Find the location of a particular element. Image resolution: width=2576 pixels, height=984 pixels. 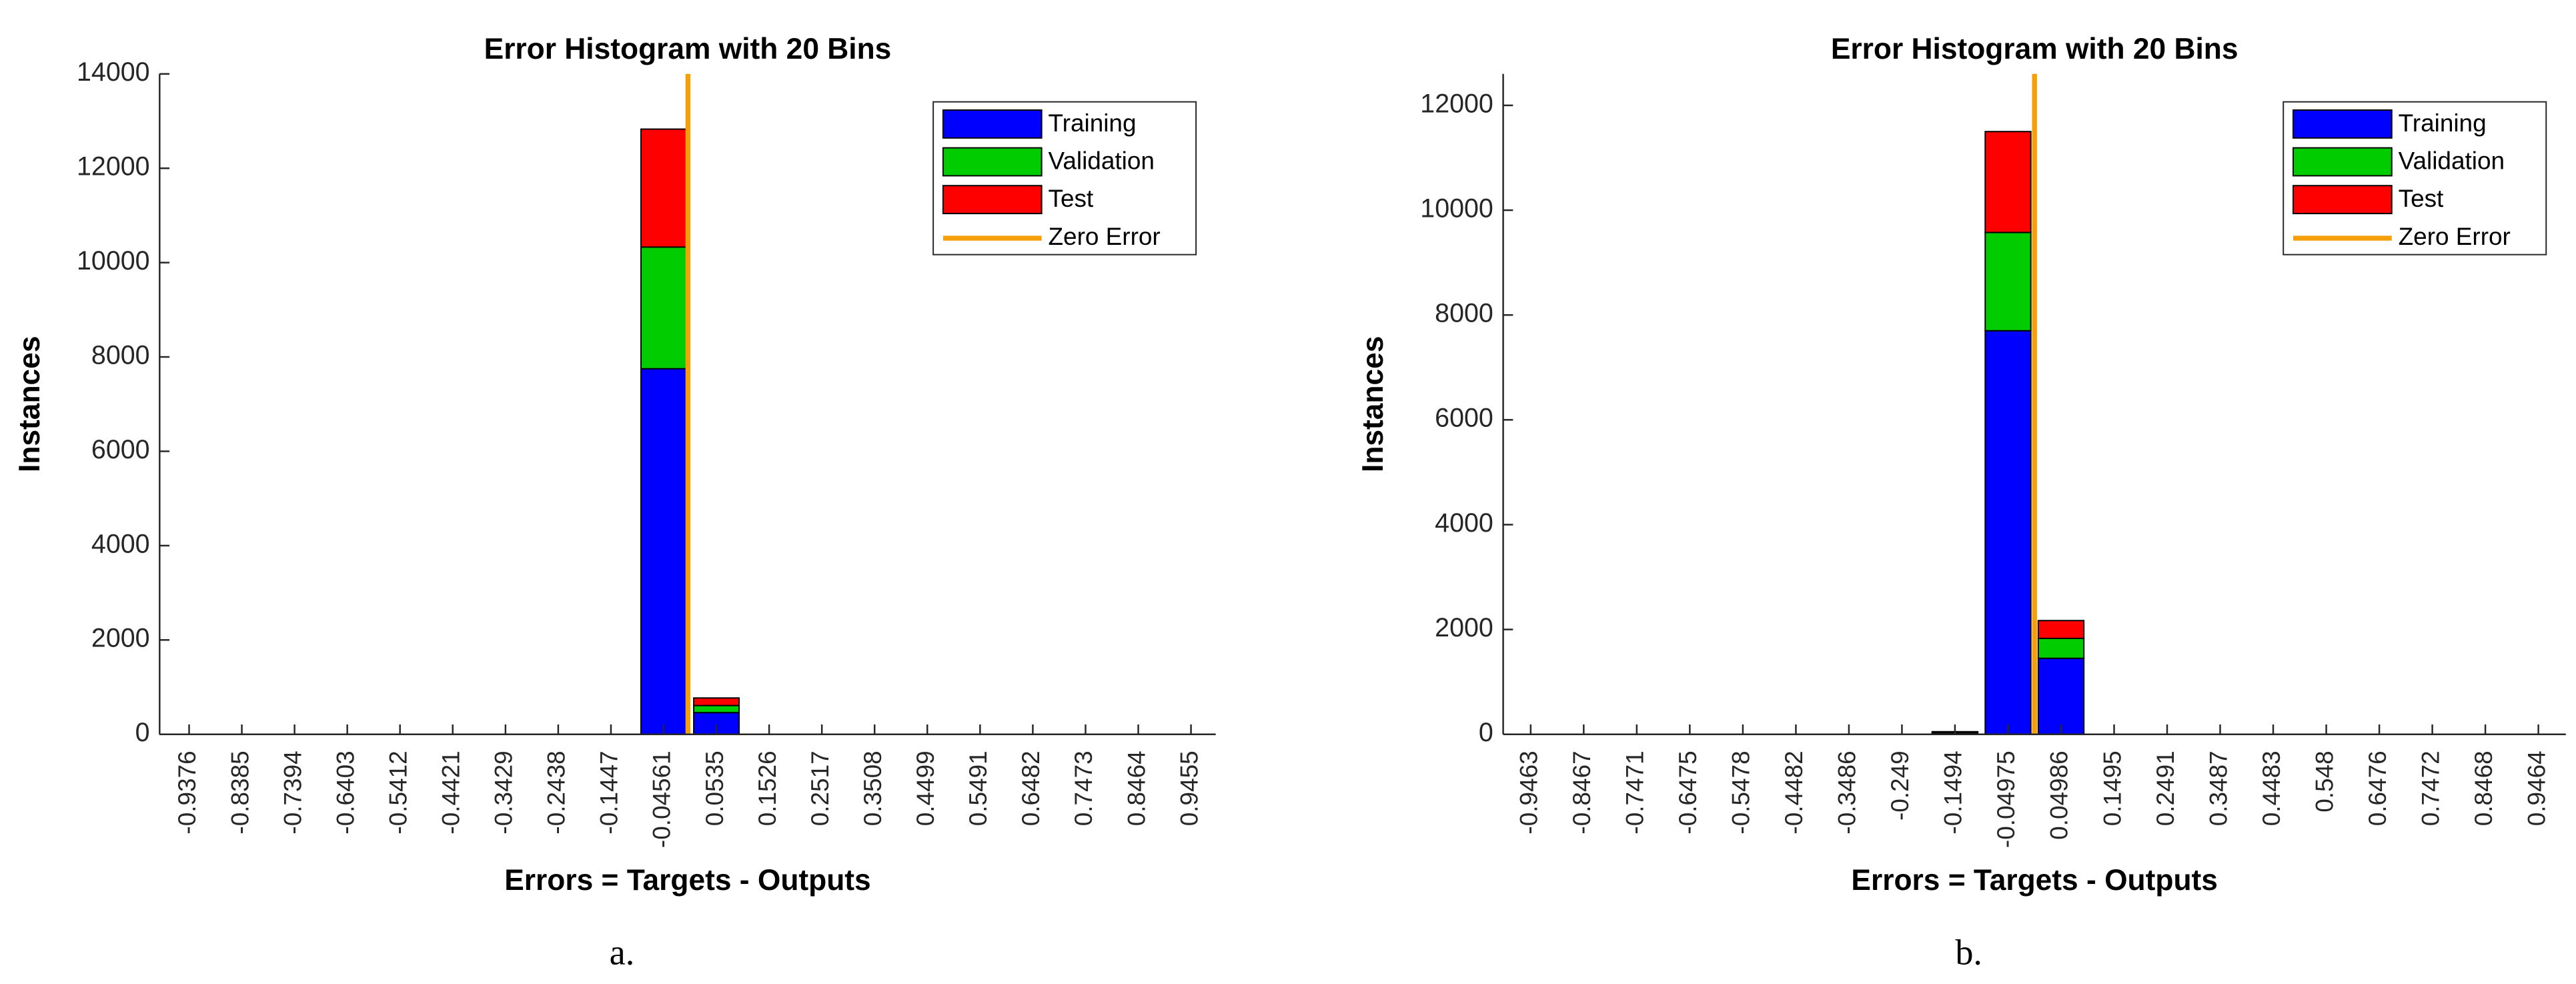

x-tick-label: 0.1526 is located at coordinates (767, 789).